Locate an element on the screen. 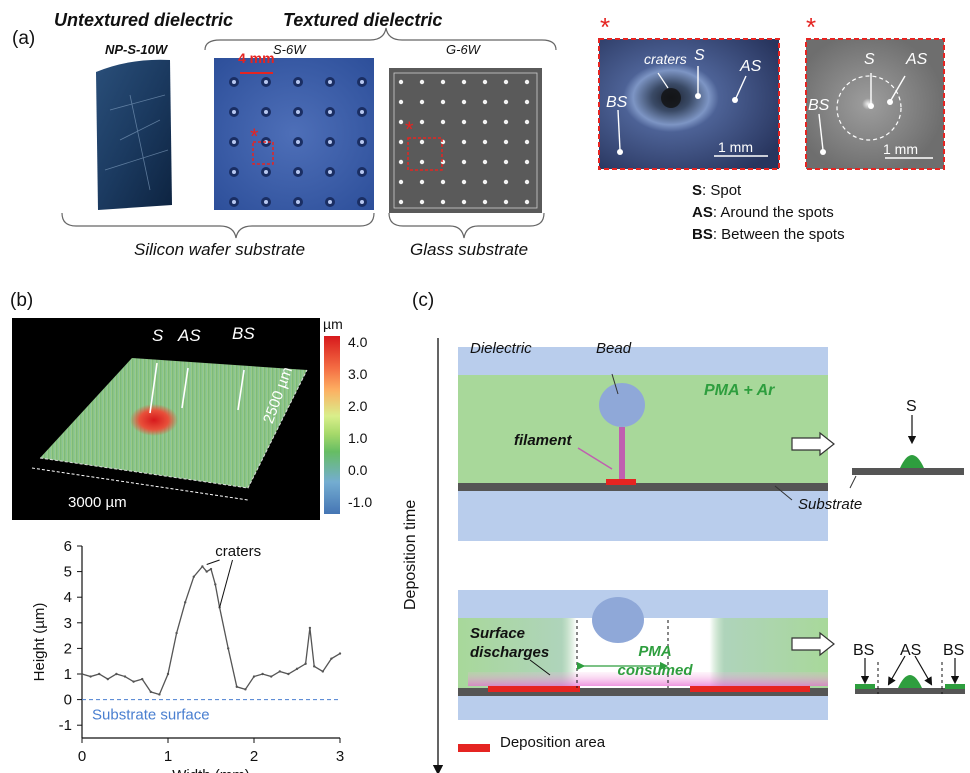 This screenshot has width=970, height=773. glass-brace is located at coordinates (466, 225).